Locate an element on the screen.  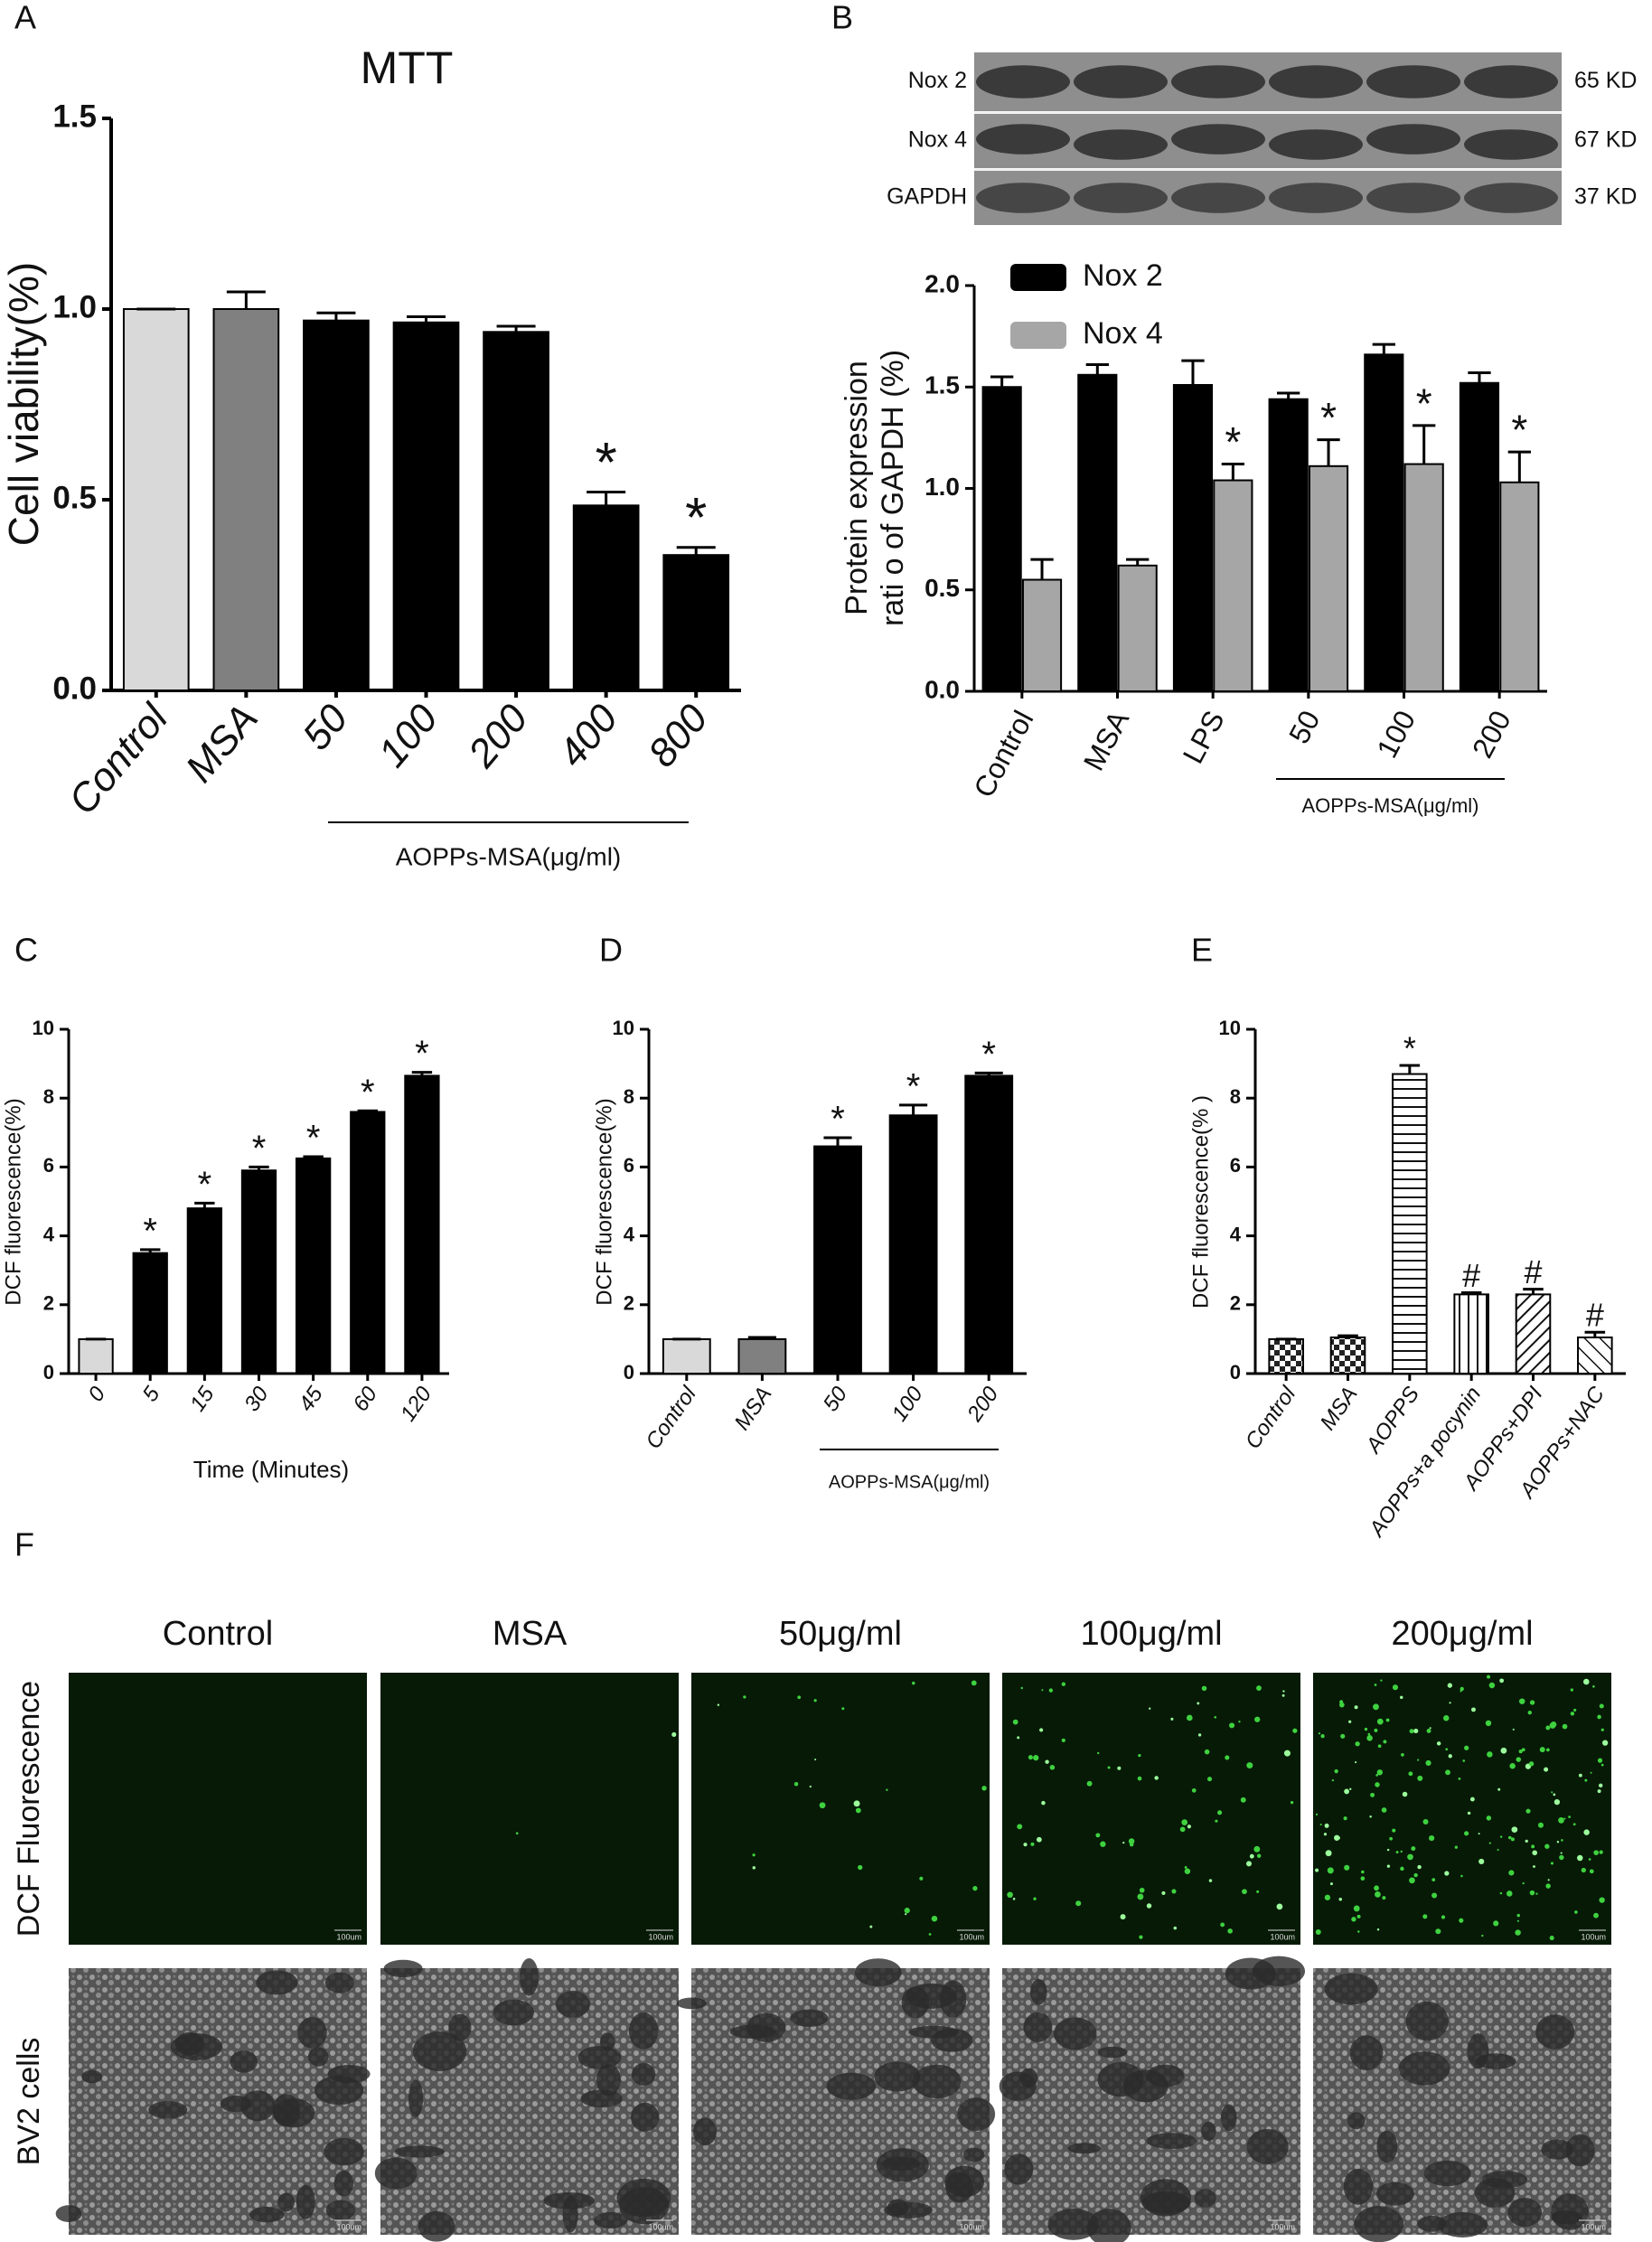
x-tick-label: 50 is located at coordinates (325, 727).